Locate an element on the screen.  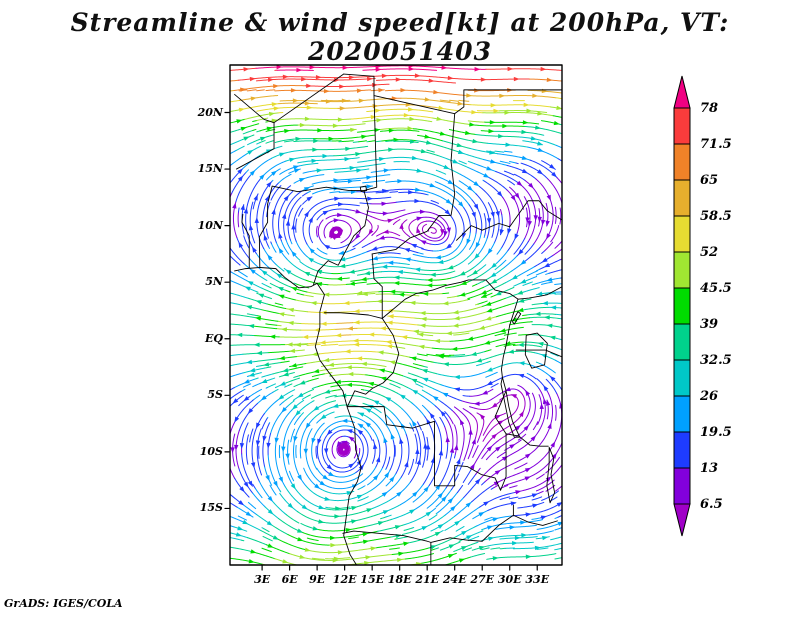
colorbar-label: 65 is located at coordinates (709, 180).